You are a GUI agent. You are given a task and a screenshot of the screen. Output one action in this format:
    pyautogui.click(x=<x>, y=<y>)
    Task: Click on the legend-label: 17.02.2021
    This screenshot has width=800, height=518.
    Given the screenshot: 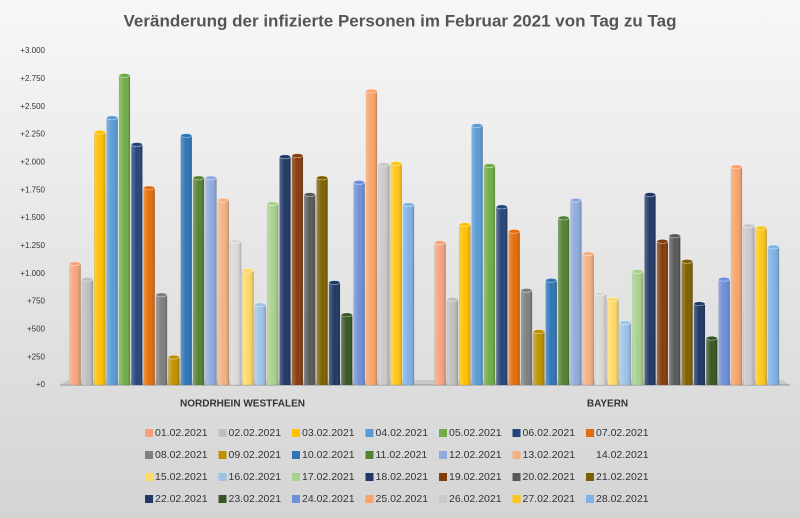 What is the action you would take?
    pyautogui.click(x=328, y=477)
    